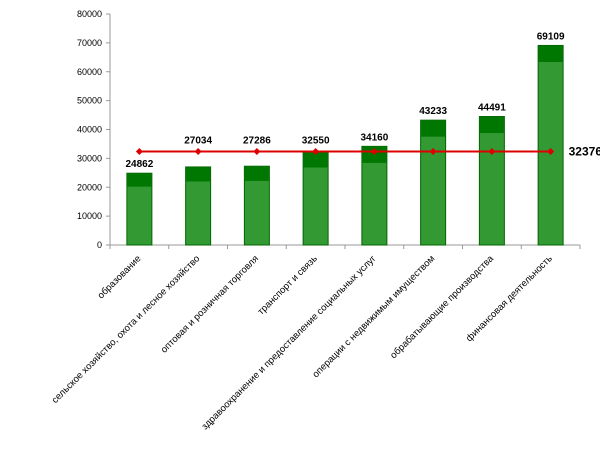 This screenshot has width=600, height=466. What do you see at coordinates (89, 216) in the screenshot?
I see `y-tick-label: 10000` at bounding box center [89, 216].